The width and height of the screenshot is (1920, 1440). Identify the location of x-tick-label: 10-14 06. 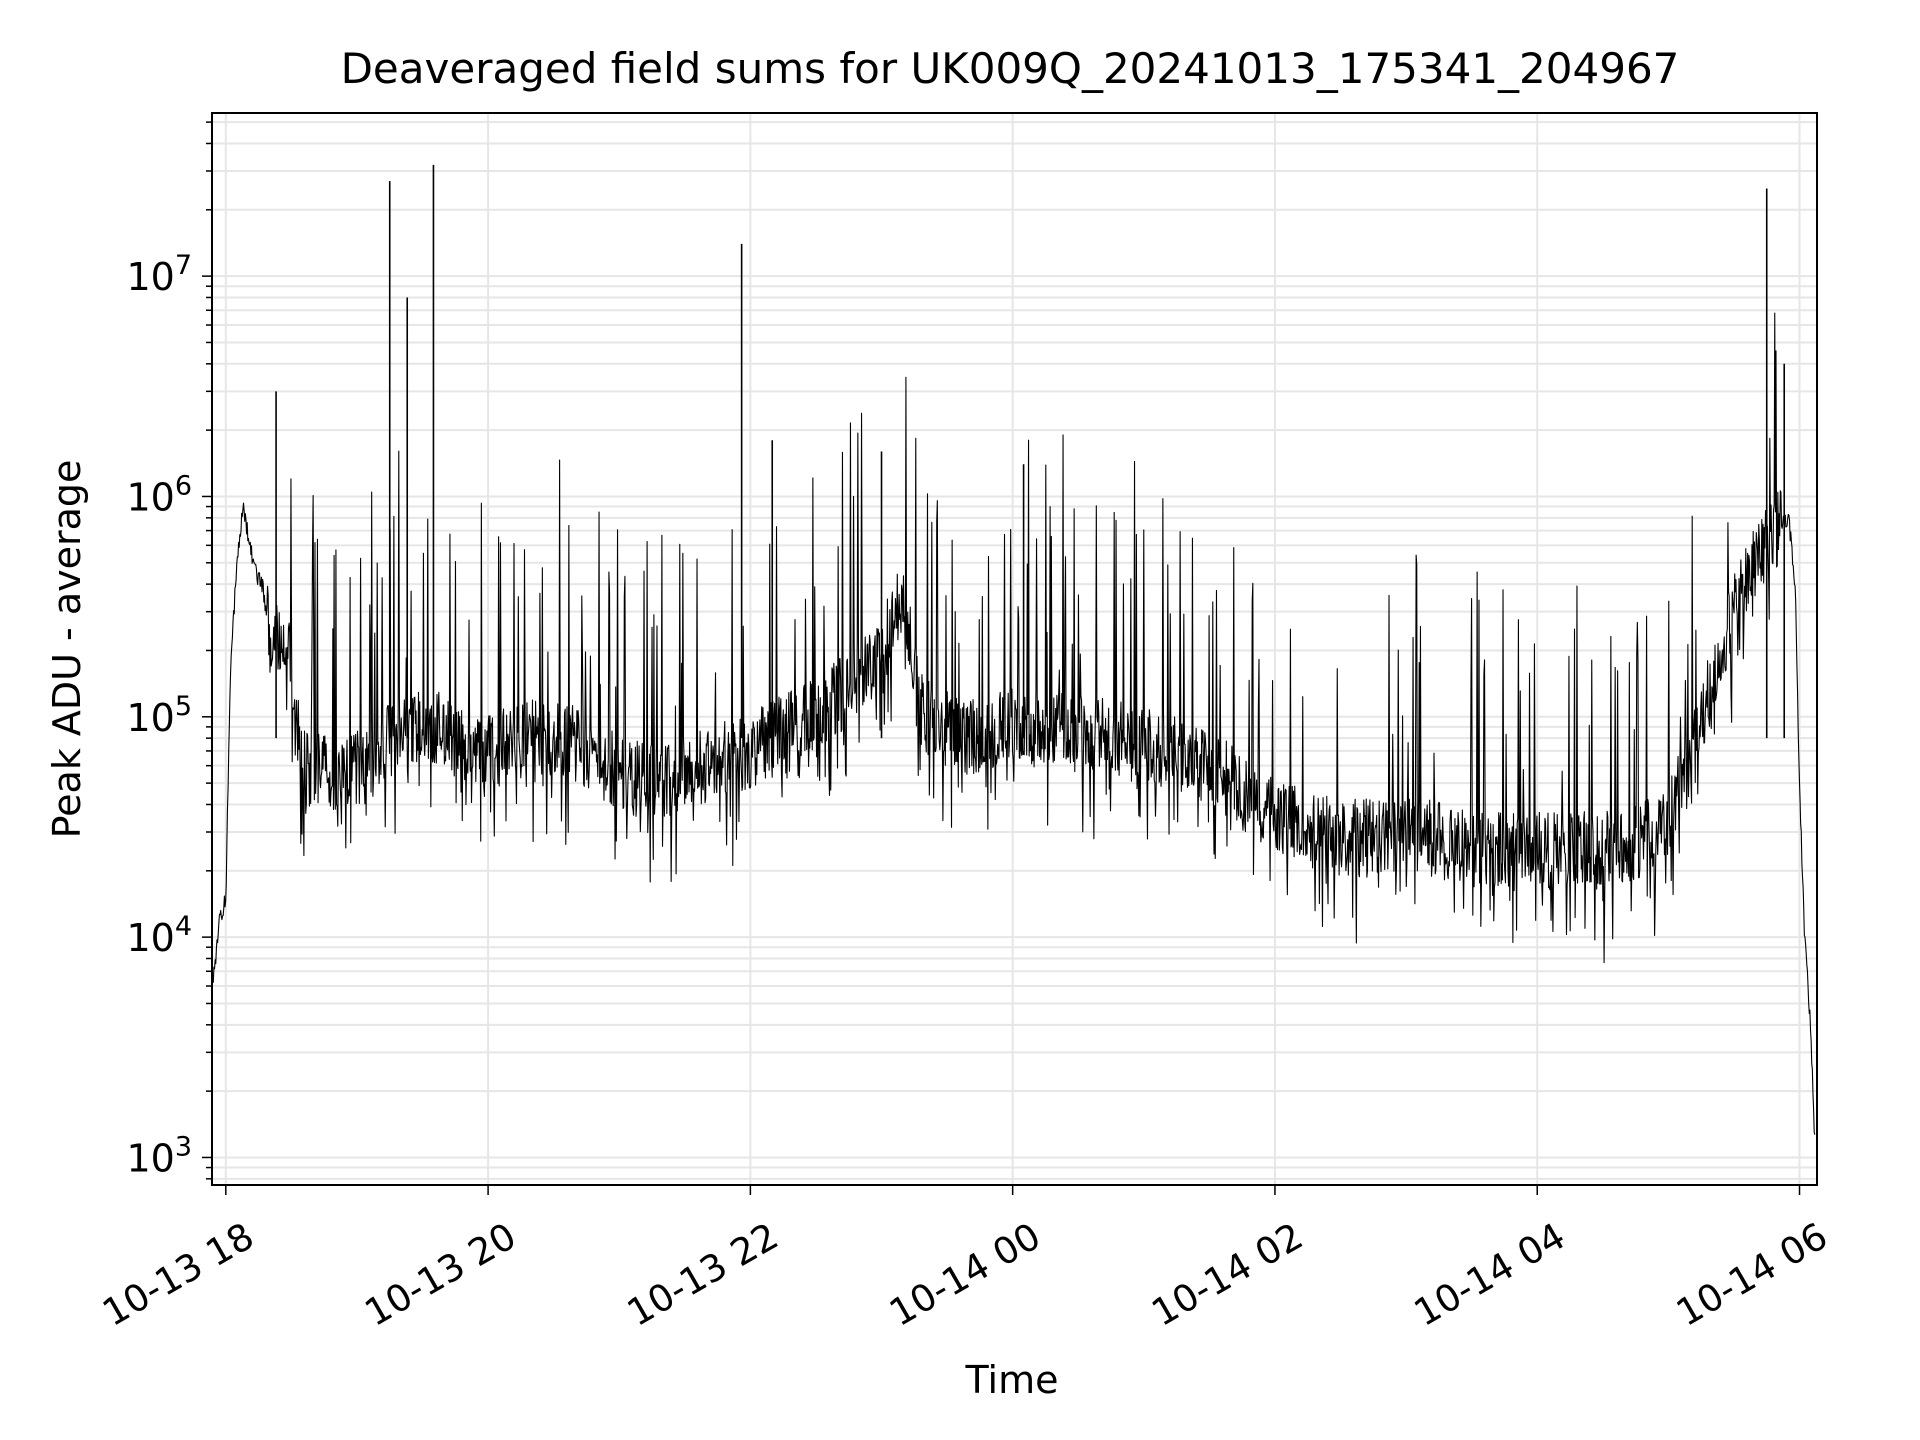
(1752, 1274).